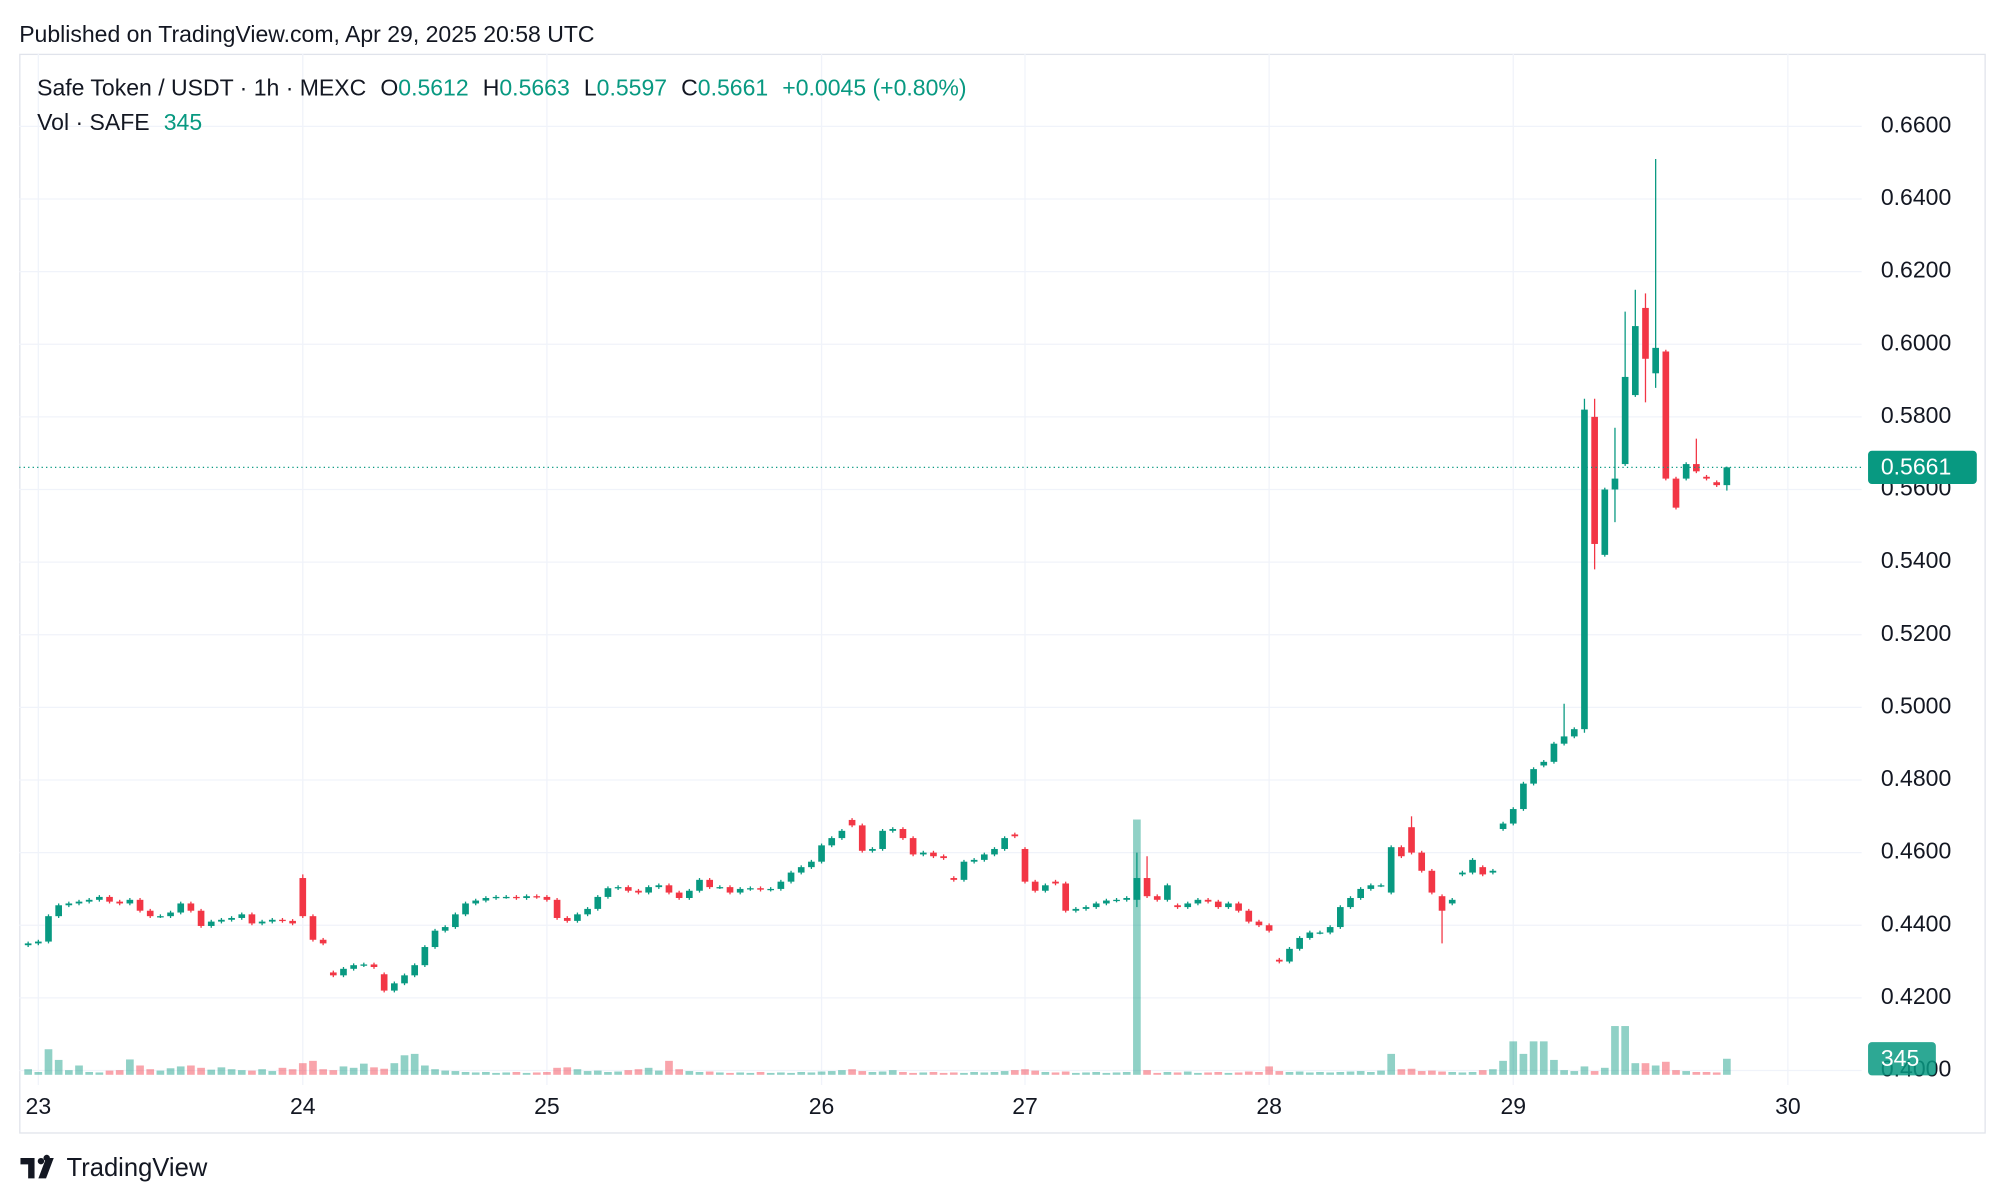 This screenshot has height=1198, width=1996. Describe the element at coordinates (1916, 996) in the screenshot. I see `y-tick-label: 0.4200` at that location.